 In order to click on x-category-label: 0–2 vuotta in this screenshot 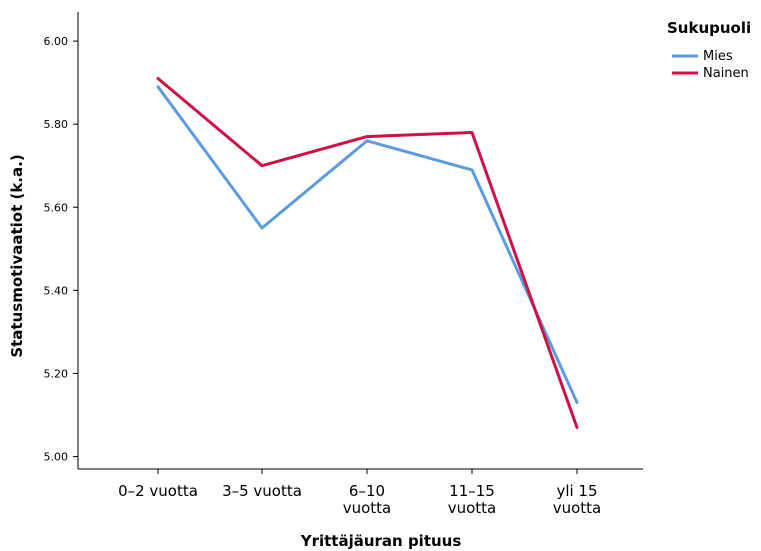, I will do `click(158, 491)`.